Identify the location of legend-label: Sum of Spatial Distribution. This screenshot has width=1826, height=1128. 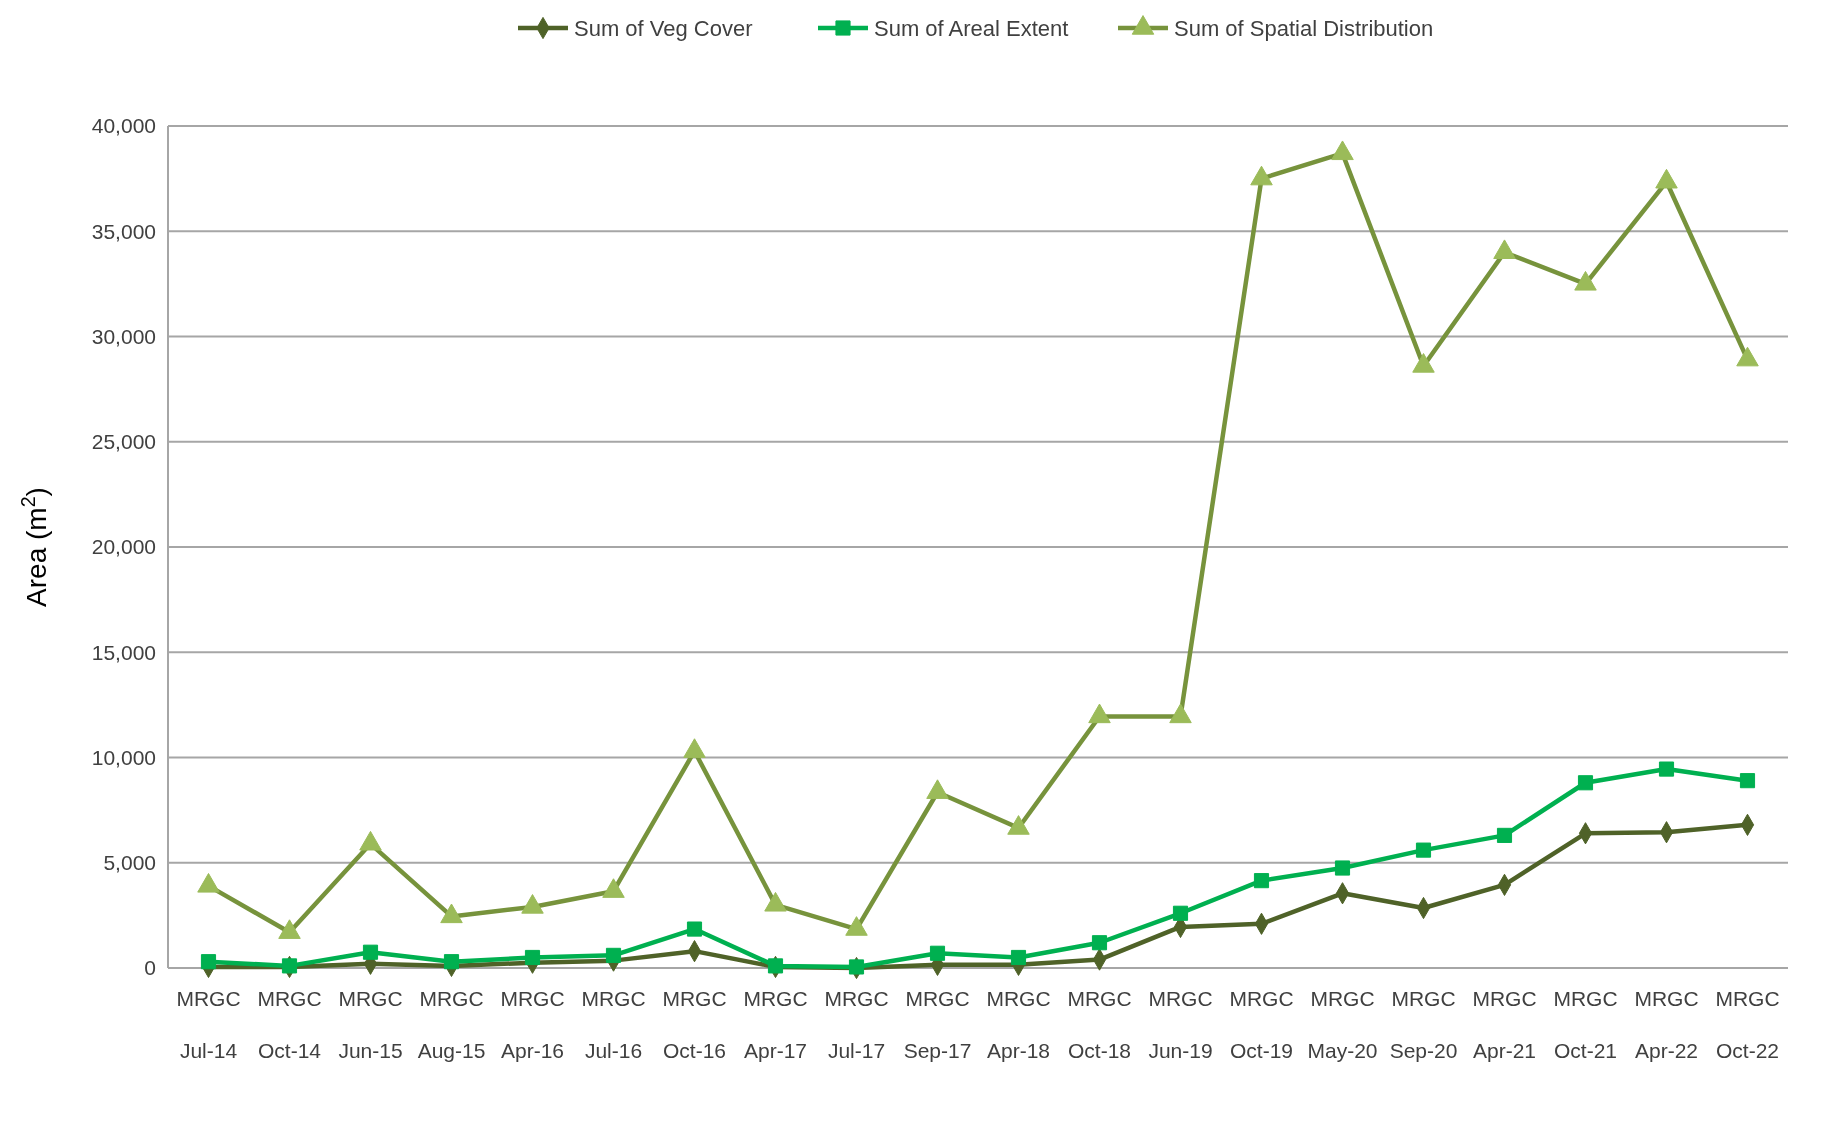
(1304, 28).